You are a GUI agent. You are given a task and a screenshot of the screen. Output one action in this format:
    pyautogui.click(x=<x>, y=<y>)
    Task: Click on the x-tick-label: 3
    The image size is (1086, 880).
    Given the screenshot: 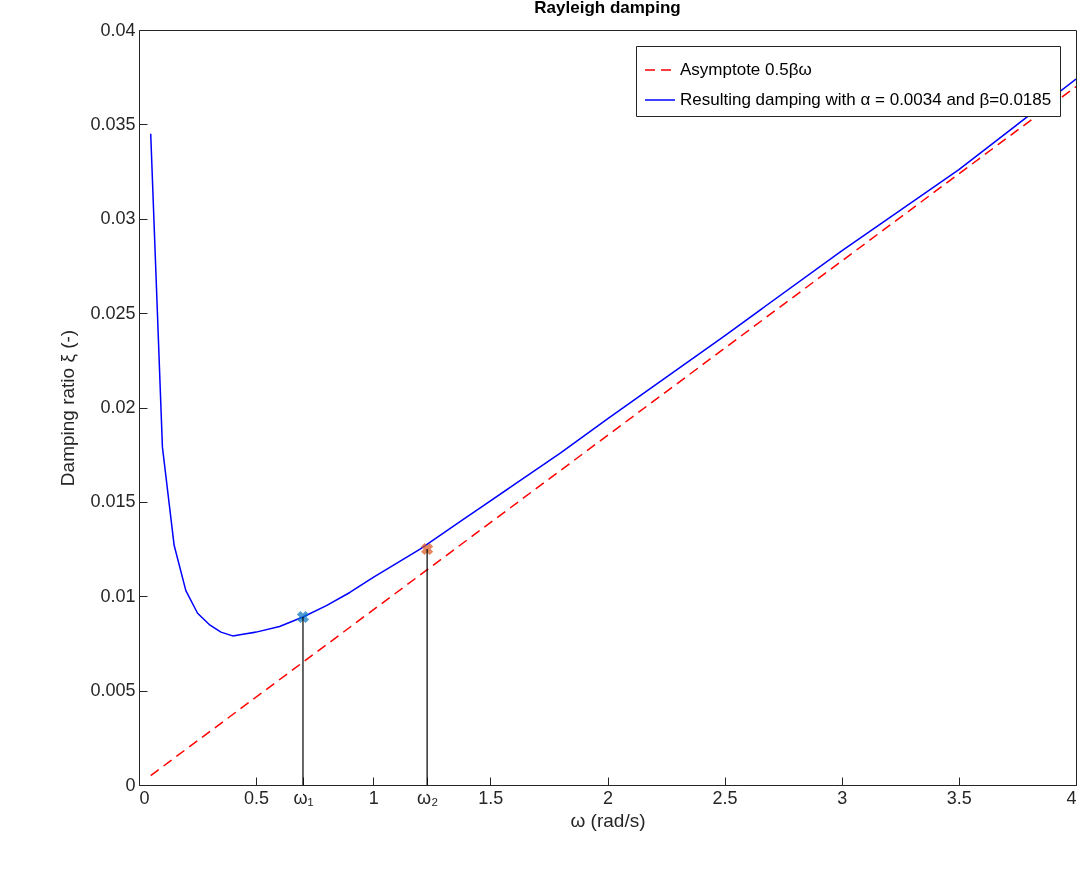 What is the action you would take?
    pyautogui.click(x=842, y=797)
    